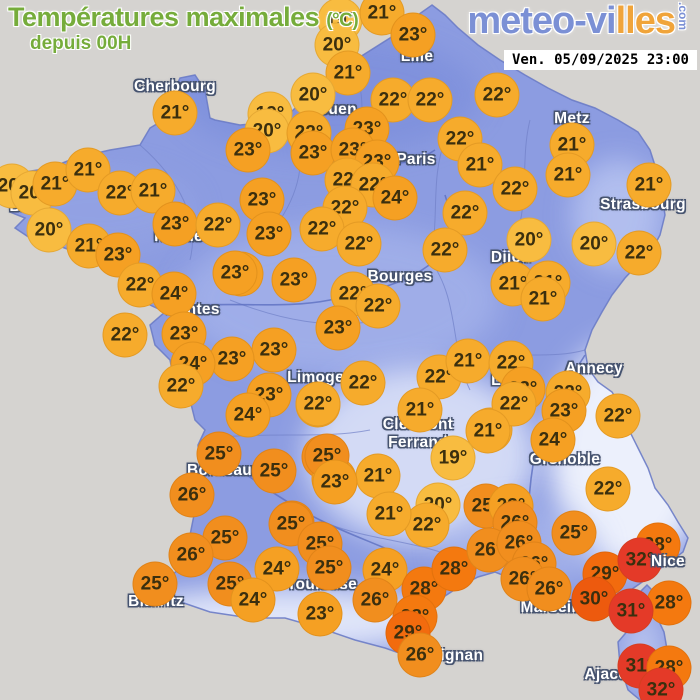 The height and width of the screenshot is (700, 700). What do you see at coordinates (572, 118) in the screenshot?
I see `city-label: Metz` at bounding box center [572, 118].